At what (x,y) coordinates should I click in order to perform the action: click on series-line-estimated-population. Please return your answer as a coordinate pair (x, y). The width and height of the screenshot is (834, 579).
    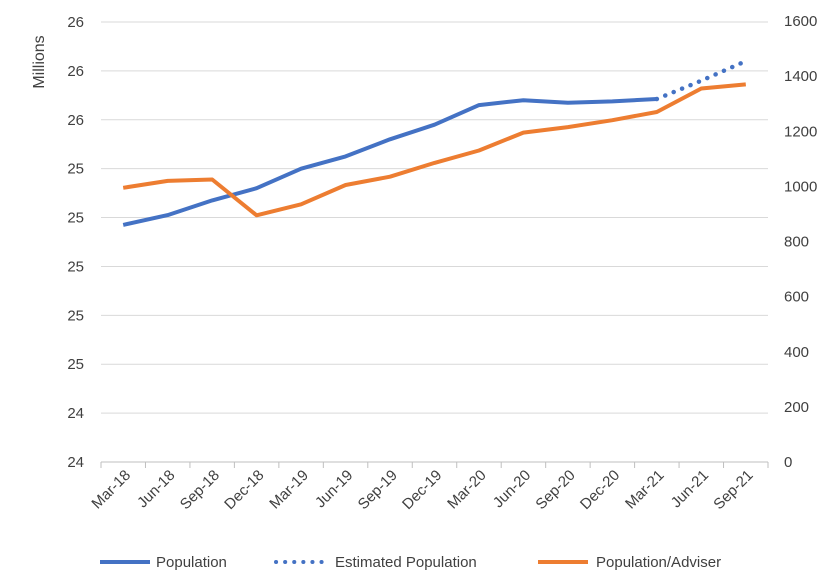
    Looking at the image, I should click on (701, 80).